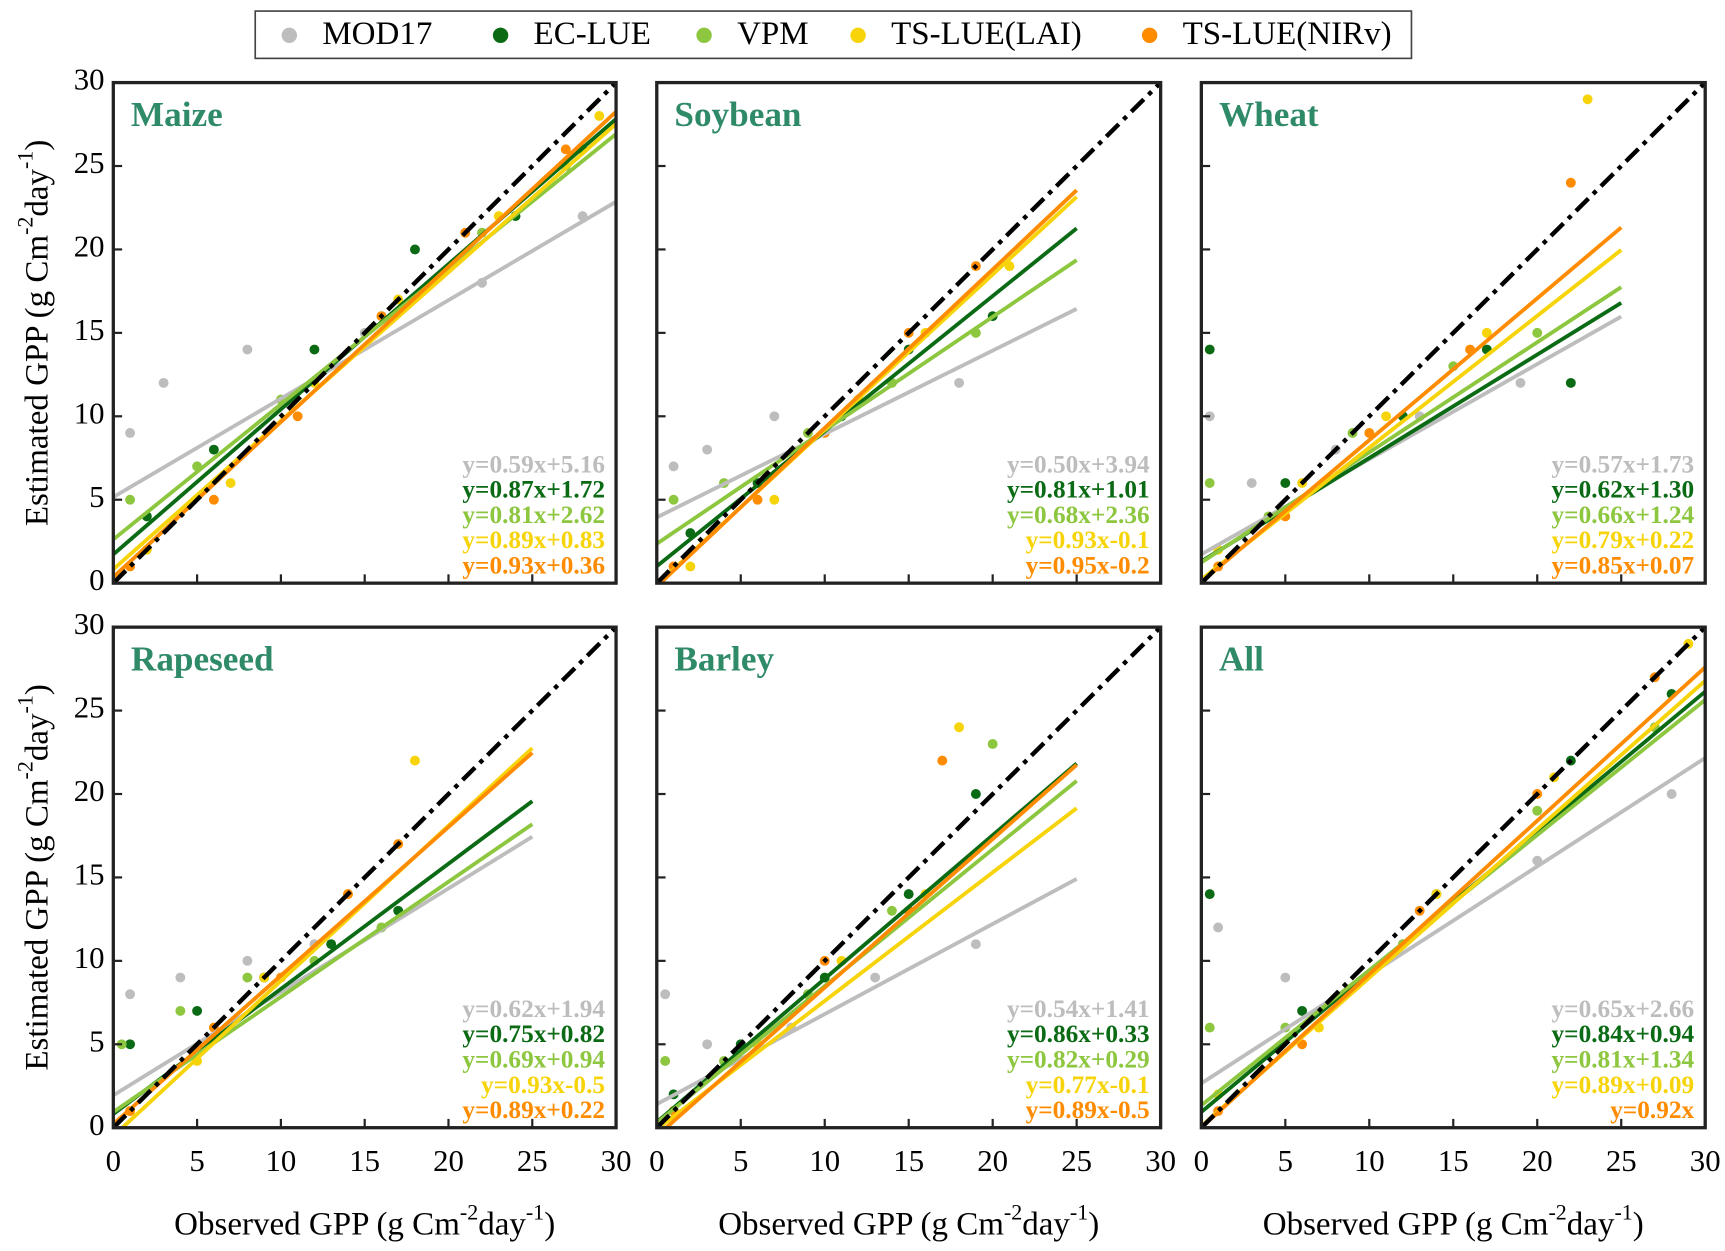 The height and width of the screenshot is (1251, 1725). What do you see at coordinates (533, 566) in the screenshot?
I see `fit-label: y=0.93x+0.36` at bounding box center [533, 566].